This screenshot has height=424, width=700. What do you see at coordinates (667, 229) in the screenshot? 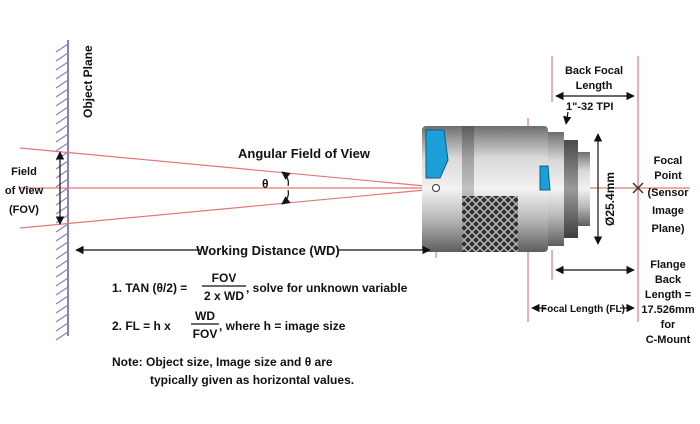
I see `focal-point-5: Plane)` at bounding box center [667, 229].